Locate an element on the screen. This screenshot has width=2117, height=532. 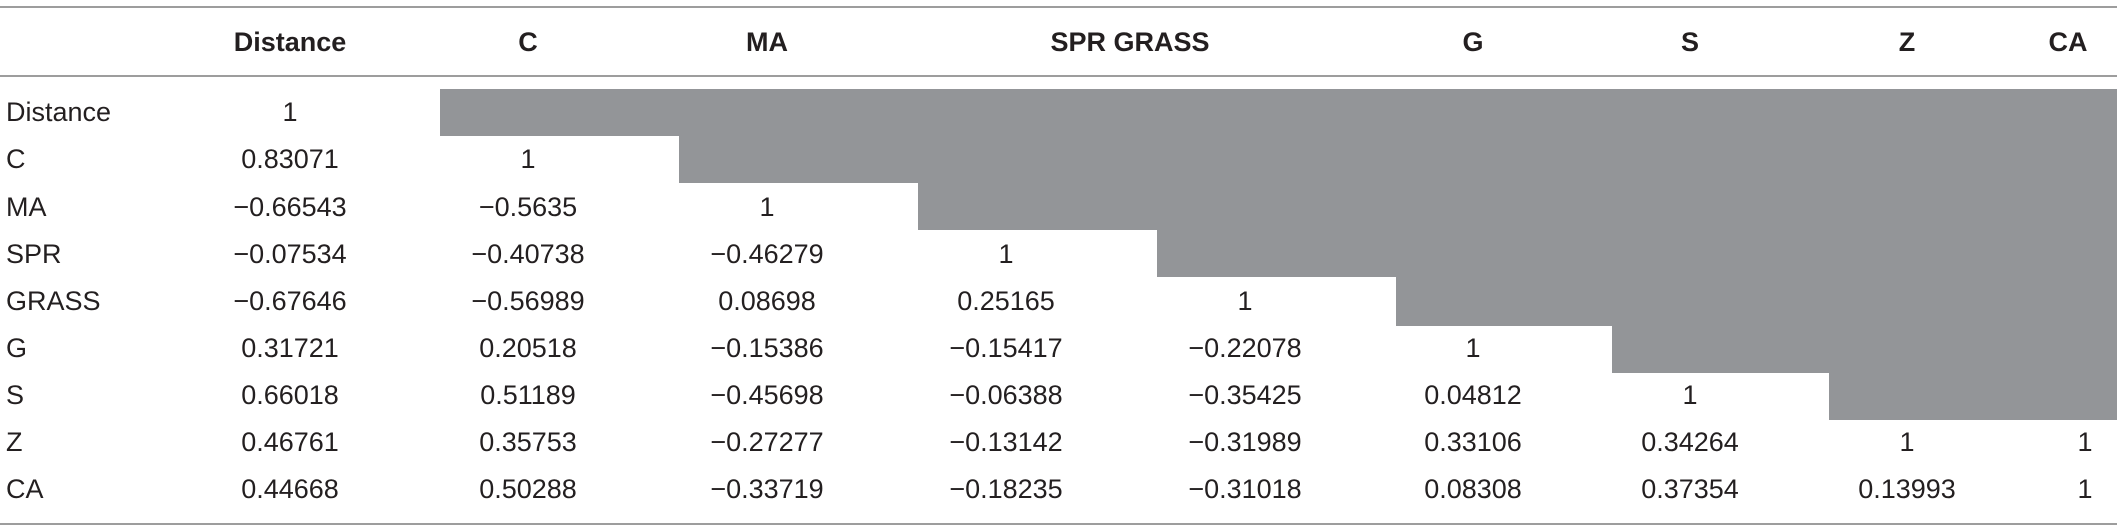
table-cell: 0.44668 is located at coordinates (290, 489).